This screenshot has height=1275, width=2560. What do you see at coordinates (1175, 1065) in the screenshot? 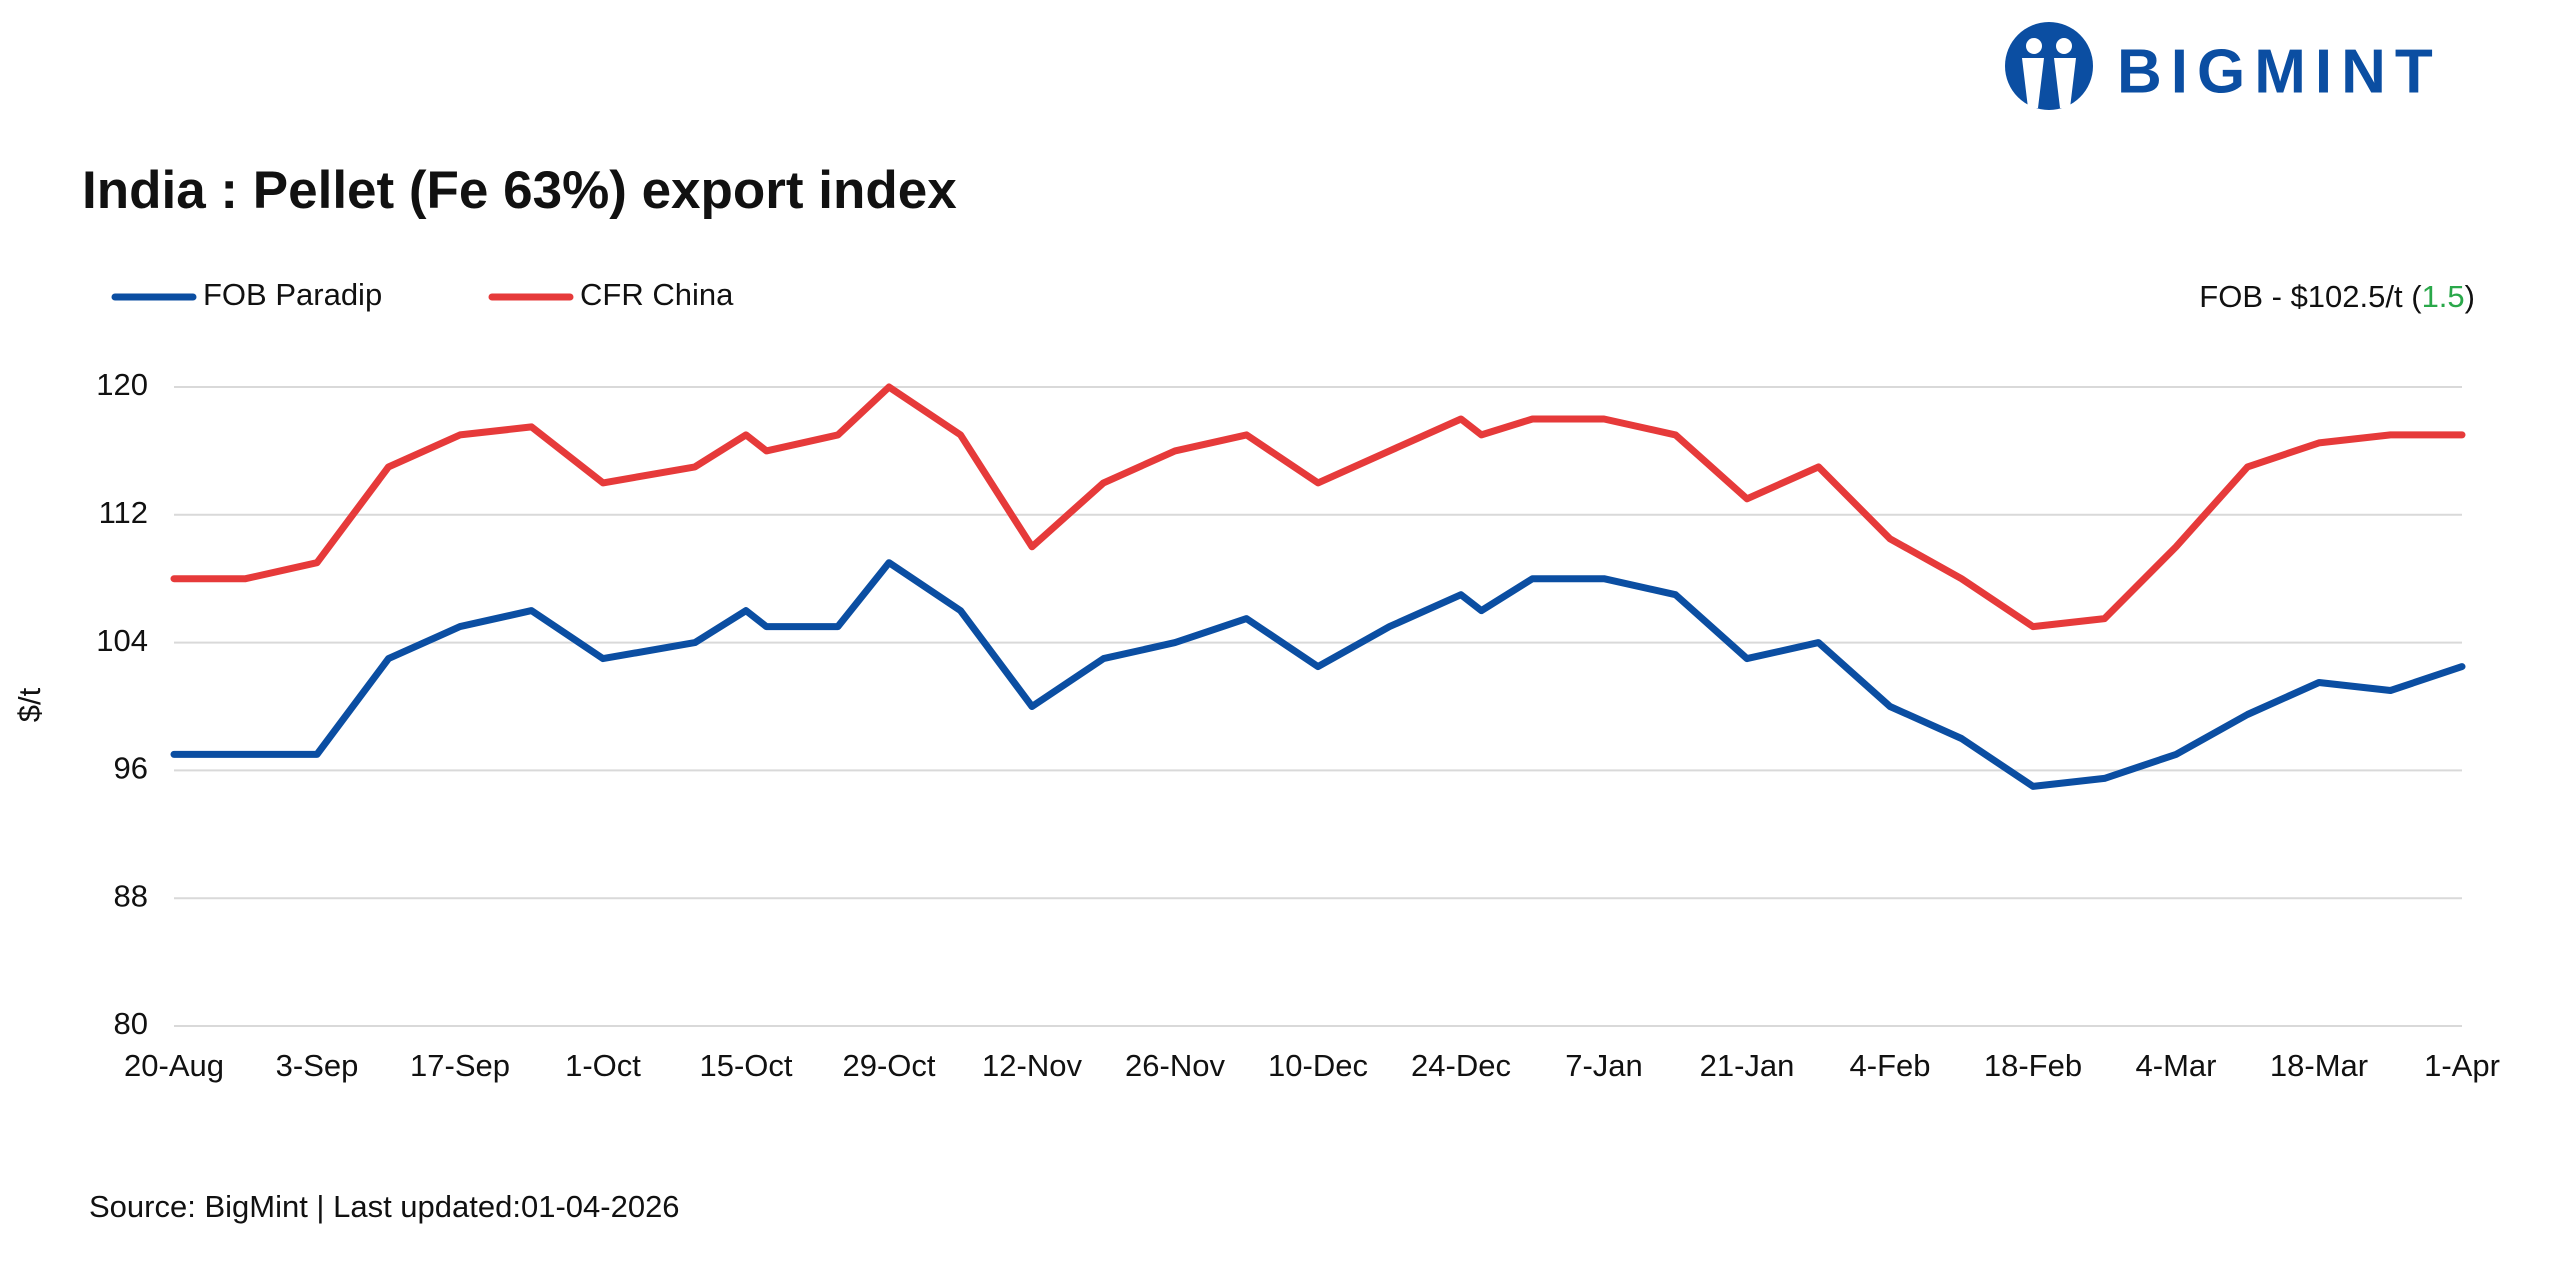
I see `x-tick-label: 26-Nov` at bounding box center [1175, 1065].